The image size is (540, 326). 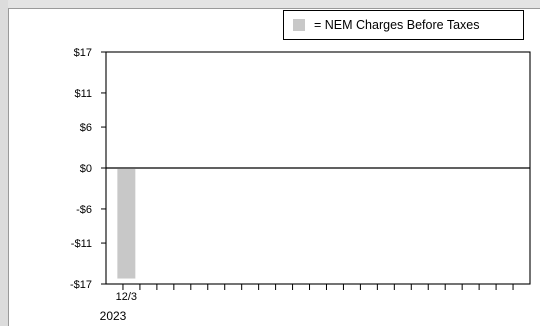 I want to click on y-tick-label: $17, so click(x=83, y=53).